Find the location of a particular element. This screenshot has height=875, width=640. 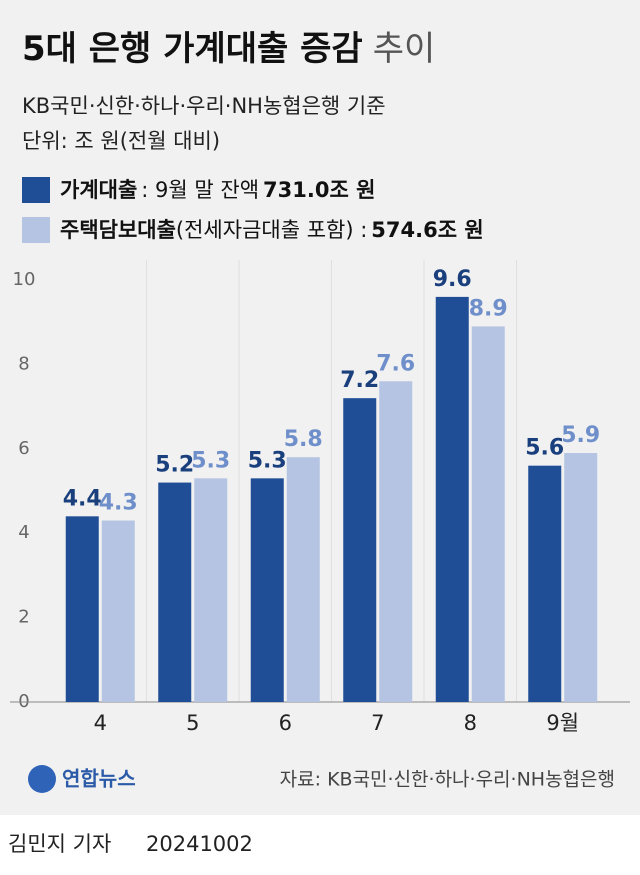

x-tick-label: 6 is located at coordinates (285, 723).